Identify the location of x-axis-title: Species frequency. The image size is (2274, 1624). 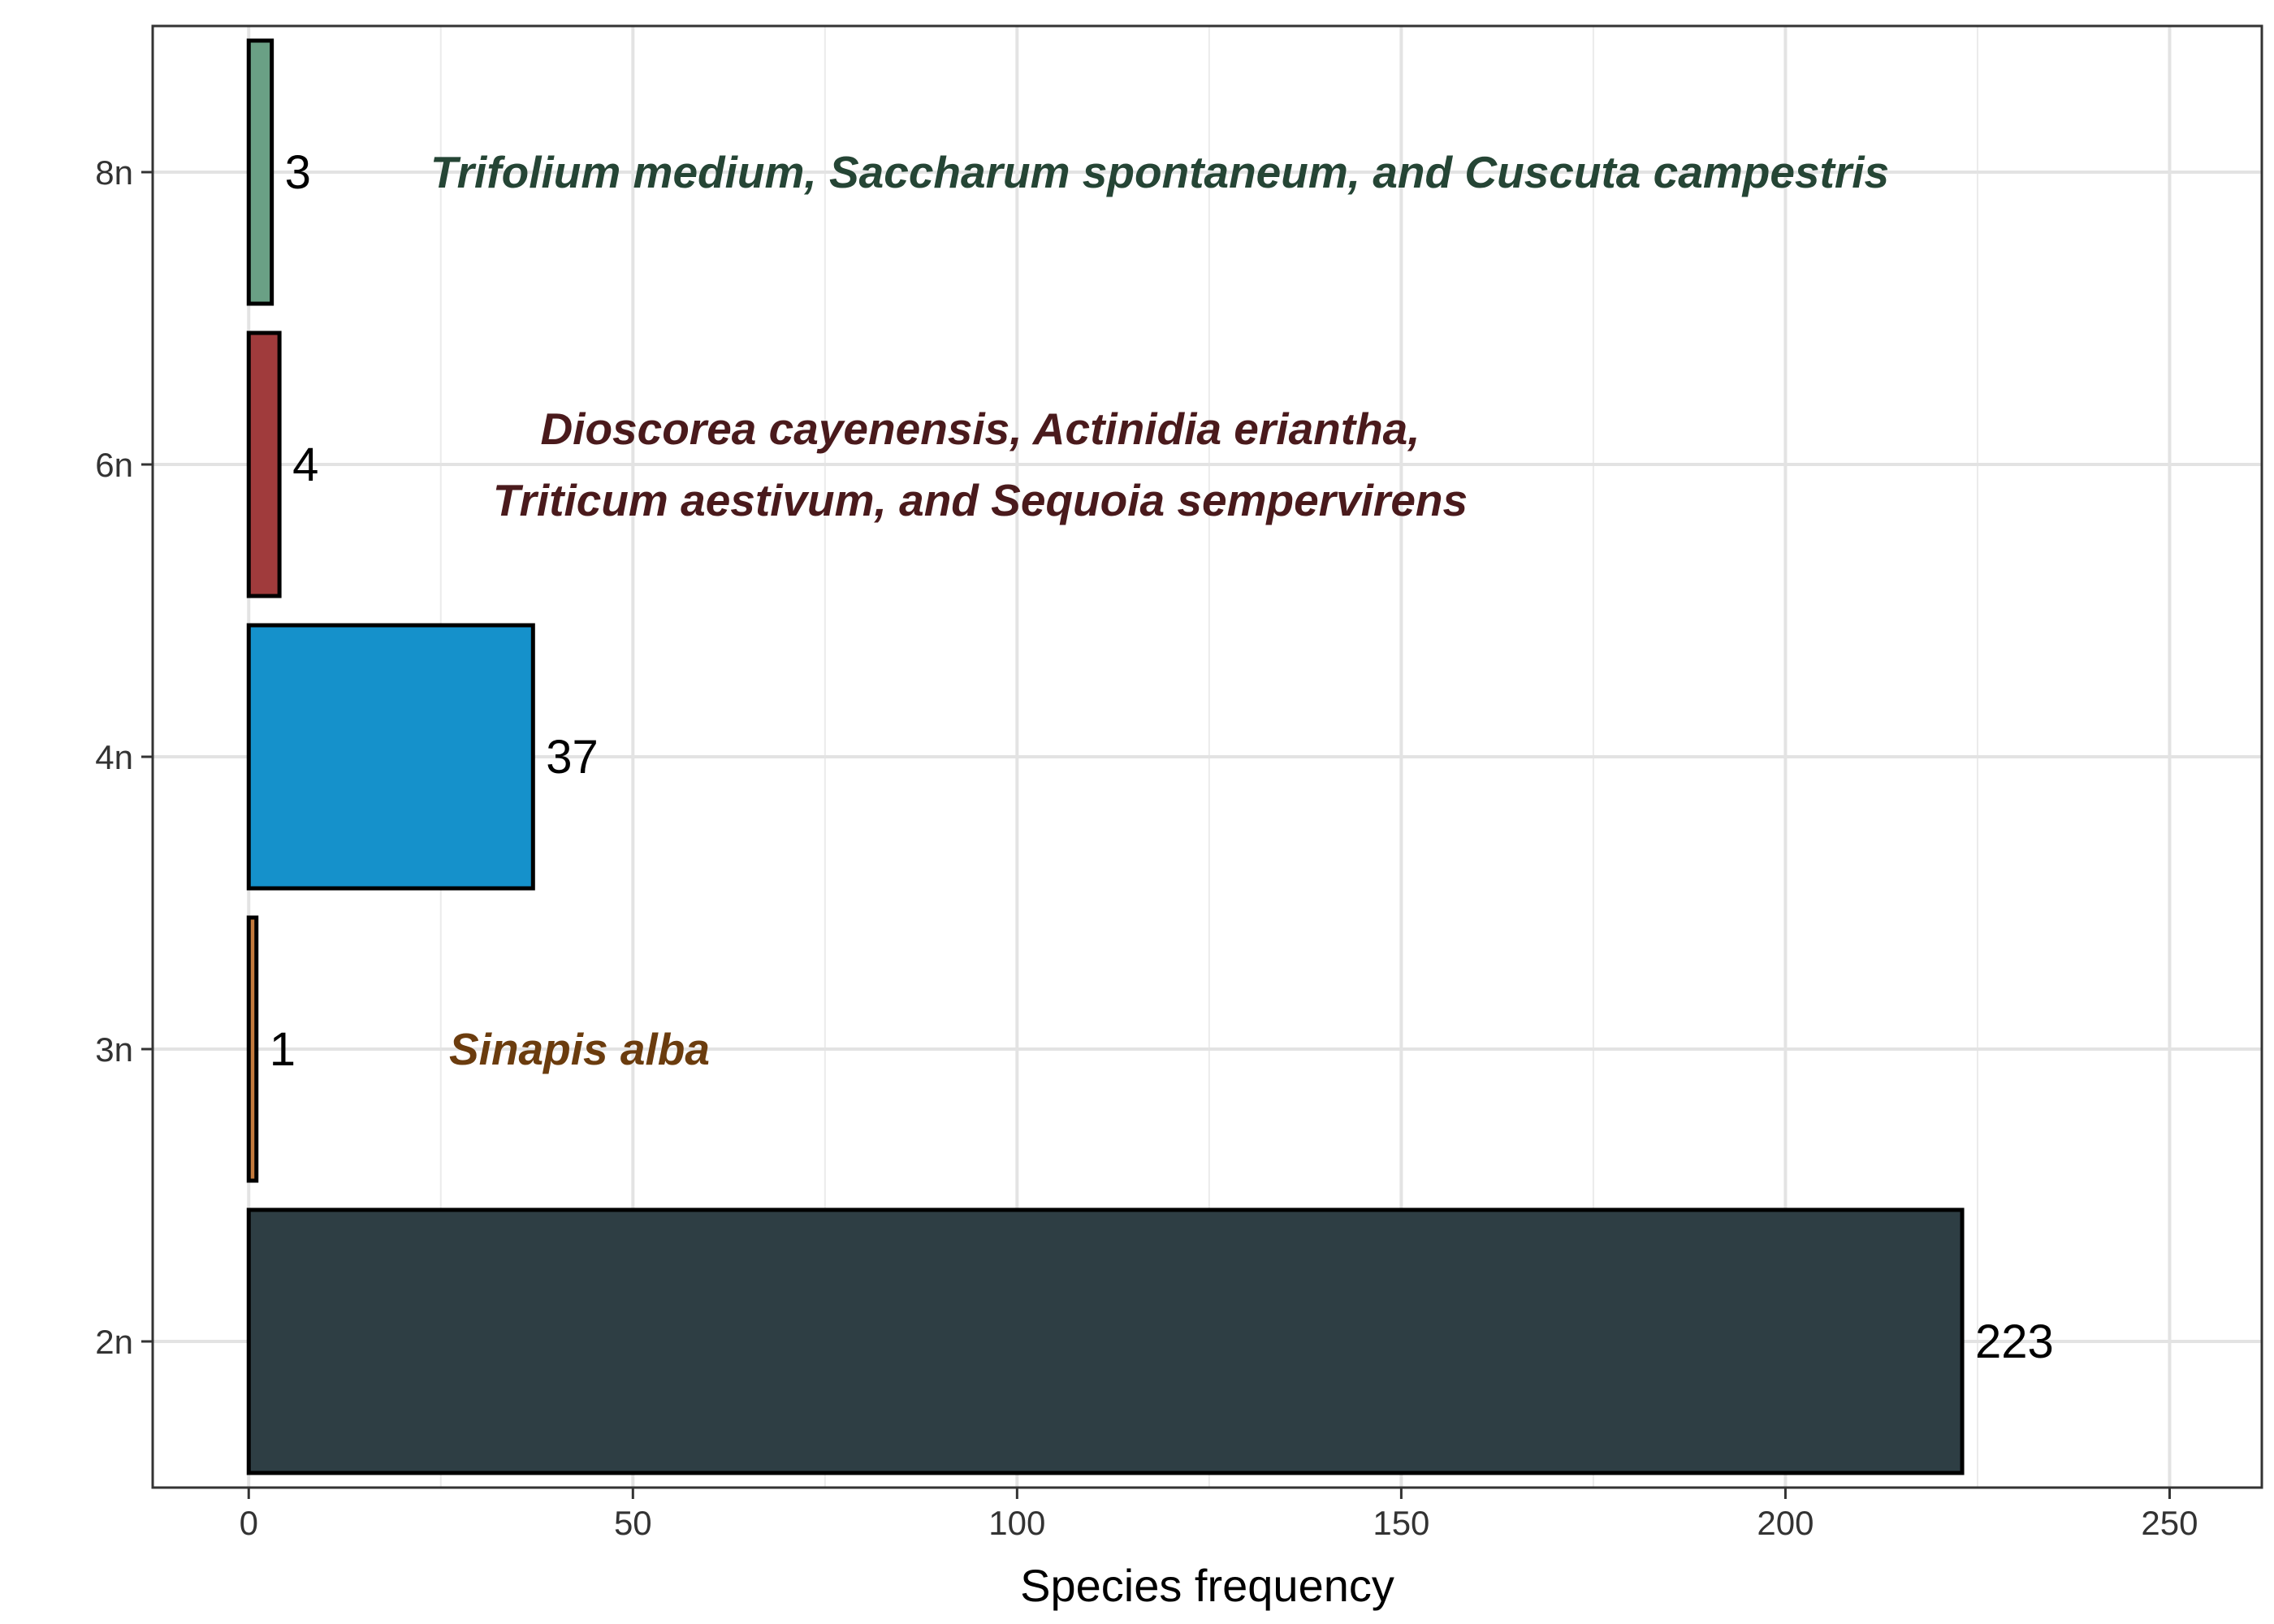
(1207, 1586).